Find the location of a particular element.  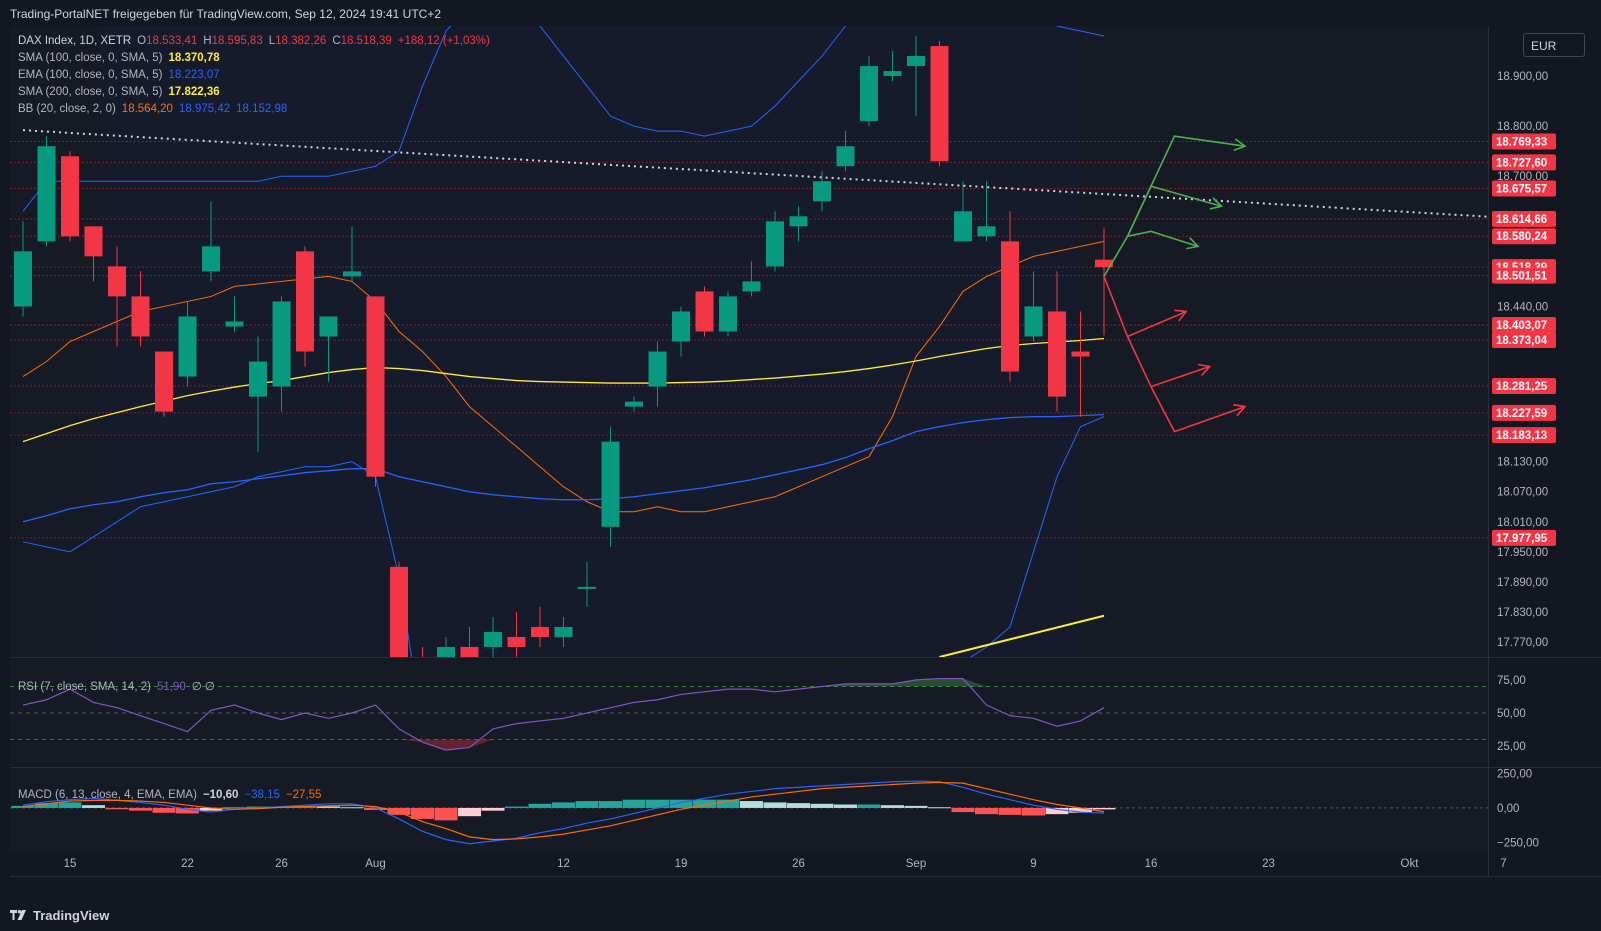

rsi-pane is located at coordinates (749, 713).